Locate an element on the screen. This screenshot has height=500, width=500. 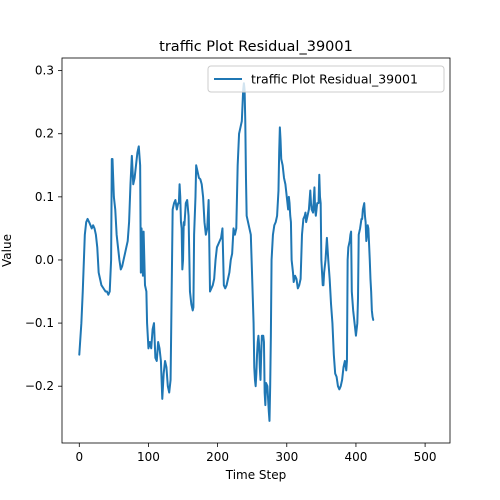
x-tick-label: 200 is located at coordinates (217, 457).